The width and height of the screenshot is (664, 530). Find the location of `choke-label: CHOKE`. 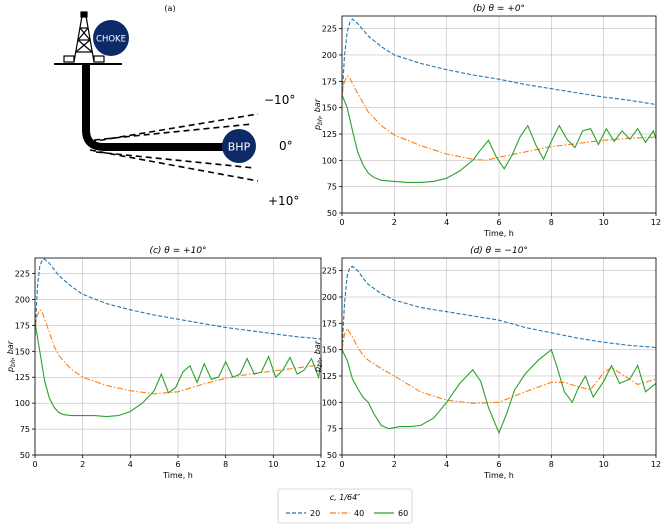

choke-label: CHOKE is located at coordinates (111, 40).